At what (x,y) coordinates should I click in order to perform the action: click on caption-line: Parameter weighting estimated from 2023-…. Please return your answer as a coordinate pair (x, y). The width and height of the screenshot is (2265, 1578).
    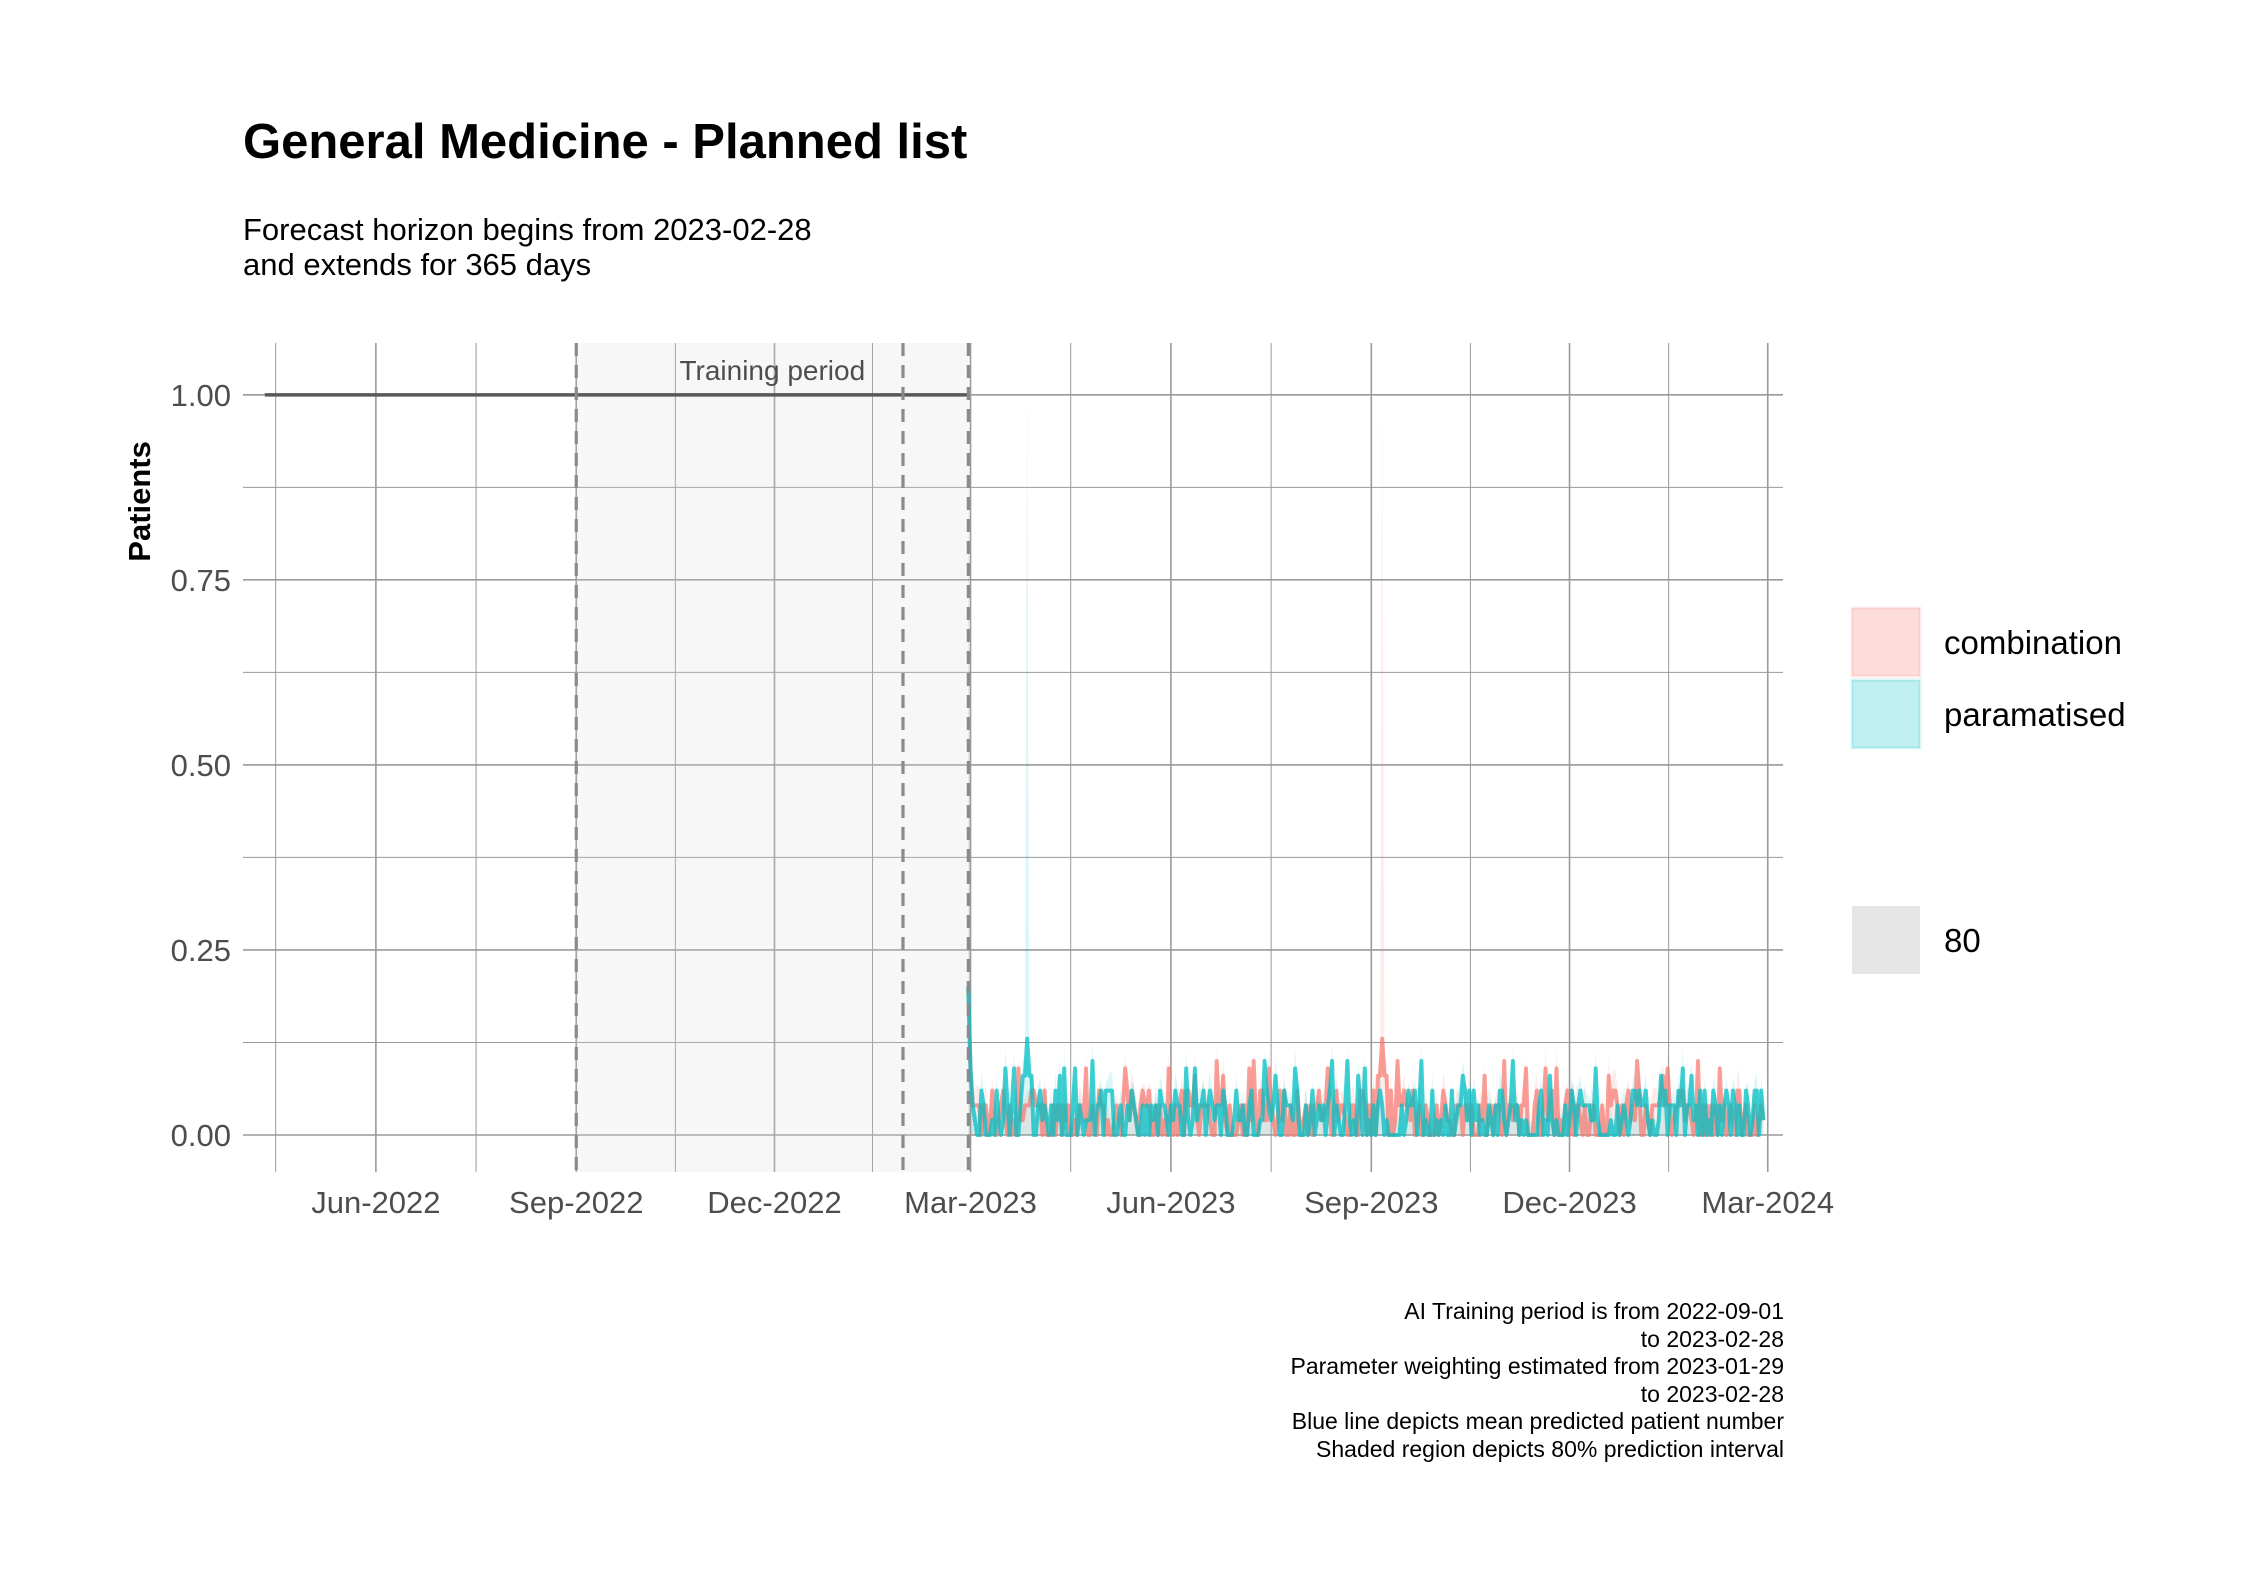
    Looking at the image, I should click on (1537, 1366).